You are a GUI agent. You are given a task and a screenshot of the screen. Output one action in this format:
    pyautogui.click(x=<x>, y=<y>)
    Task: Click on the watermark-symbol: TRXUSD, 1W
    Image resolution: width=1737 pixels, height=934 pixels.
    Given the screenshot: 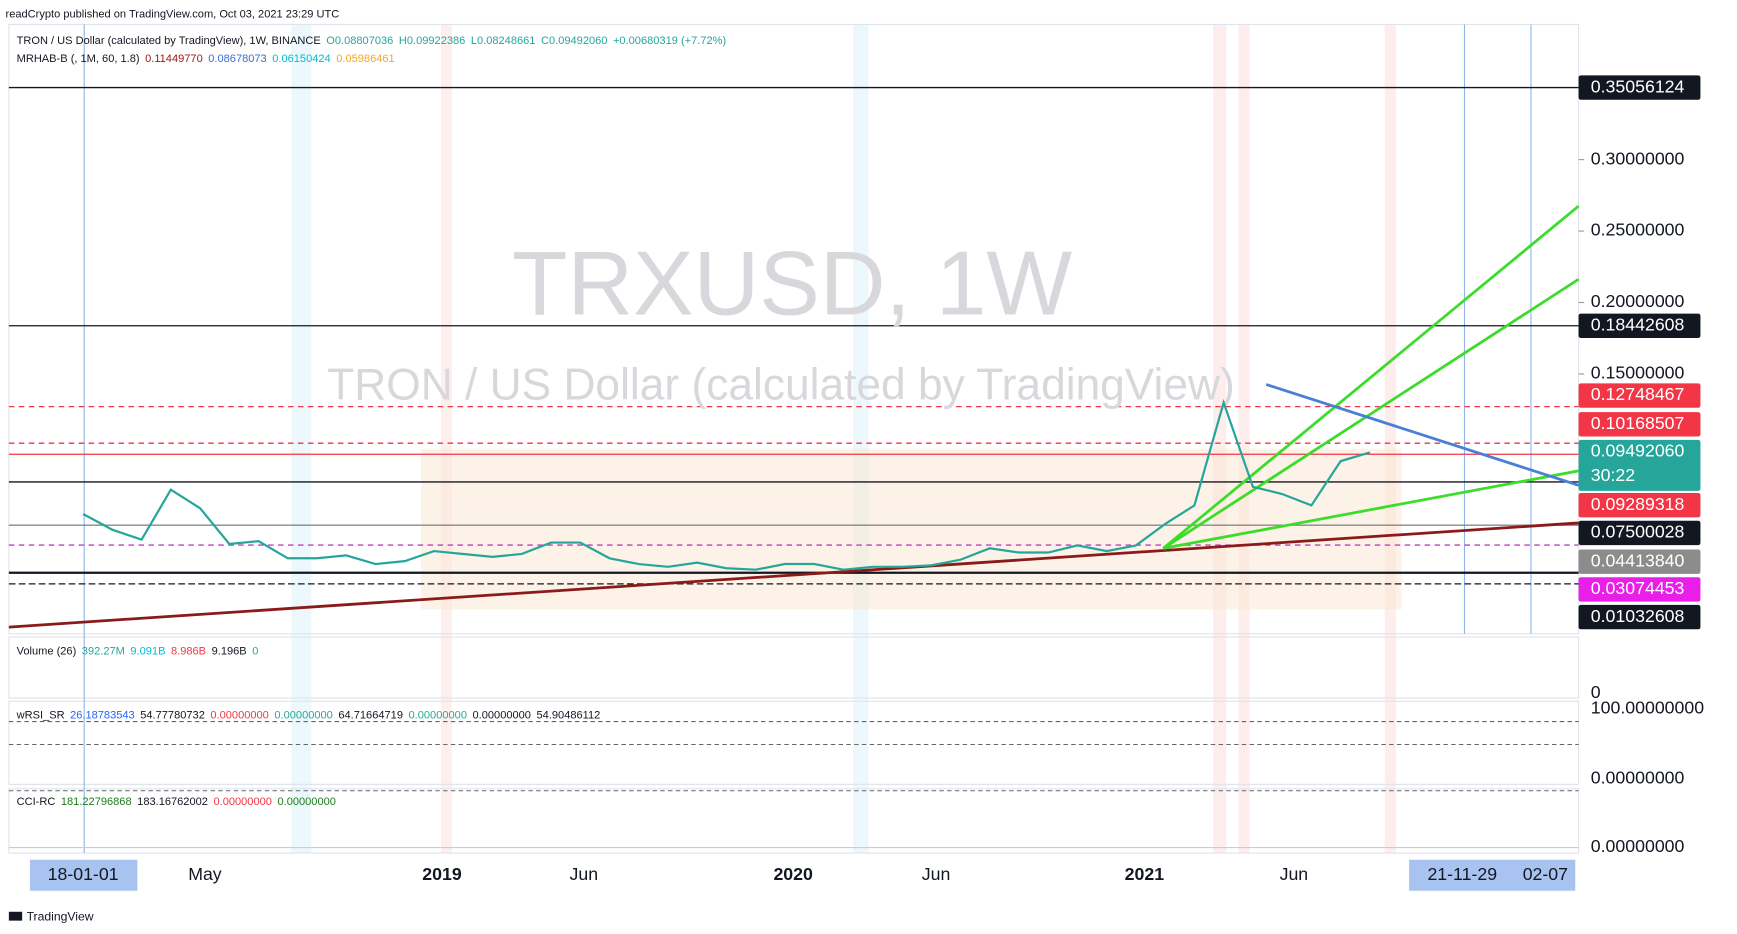 What is the action you would take?
    pyautogui.click(x=792, y=283)
    